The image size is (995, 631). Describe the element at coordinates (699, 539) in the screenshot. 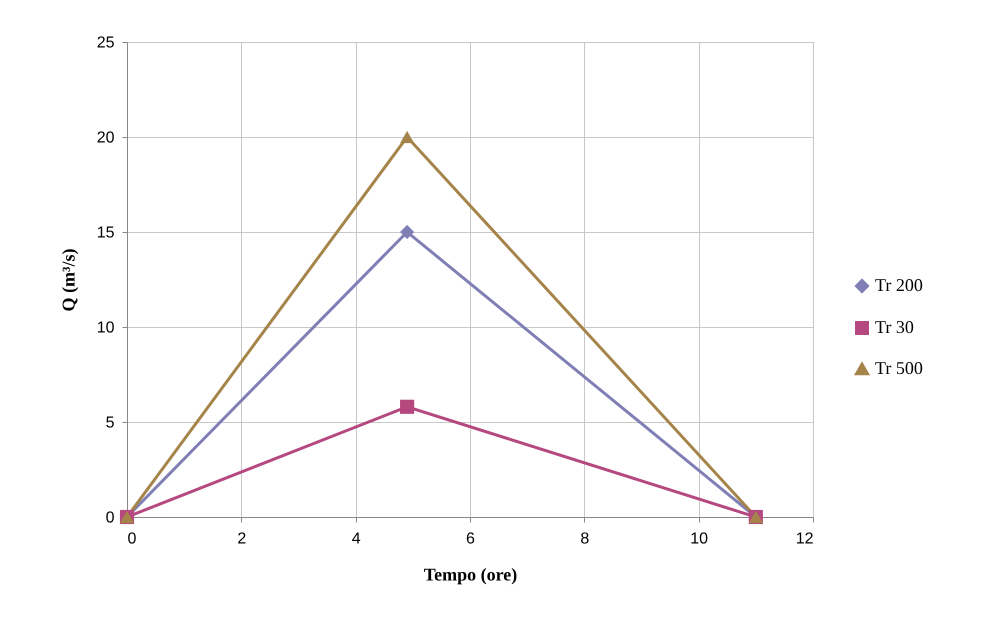

I see `x-tick-label: 10` at that location.